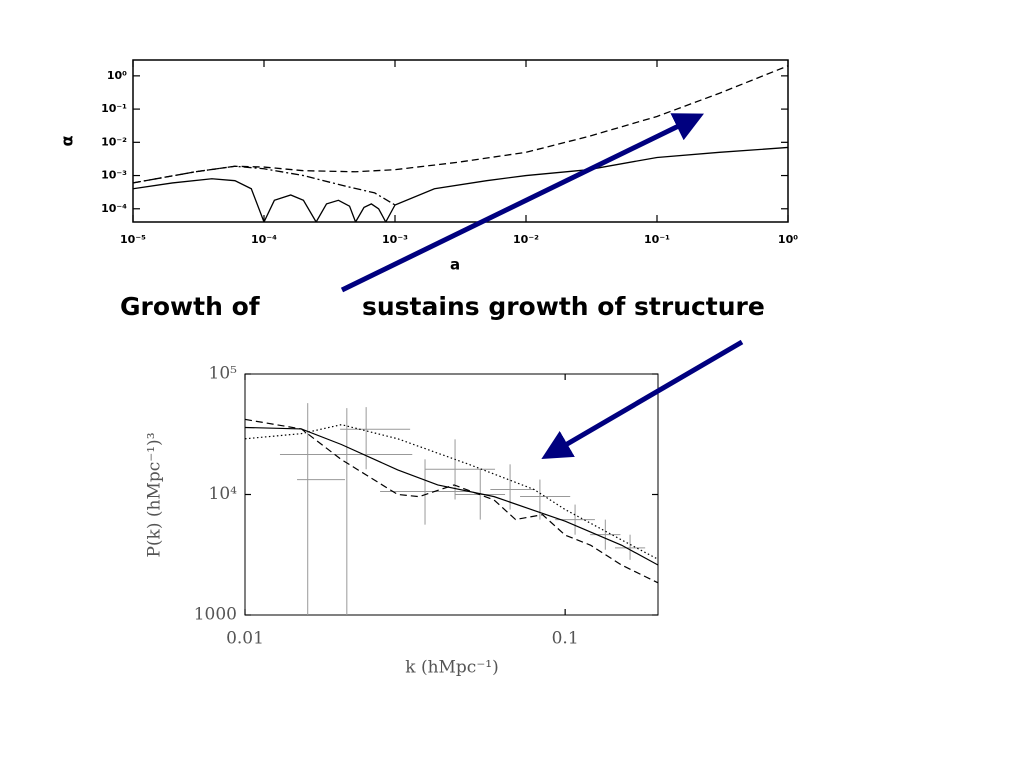  Describe the element at coordinates (452, 668) in the screenshot. I see `x-axis-label: k (hMpc⁻¹)` at that location.